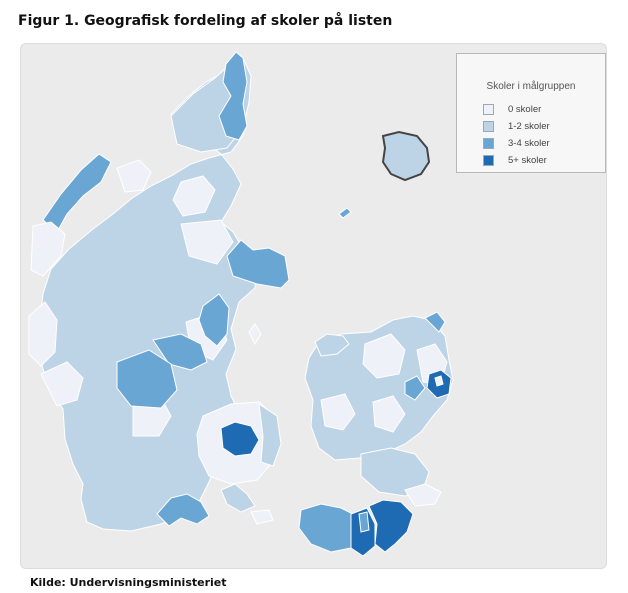  Describe the element at coordinates (214, 320) in the screenshot. I see `horsens-region` at that location.